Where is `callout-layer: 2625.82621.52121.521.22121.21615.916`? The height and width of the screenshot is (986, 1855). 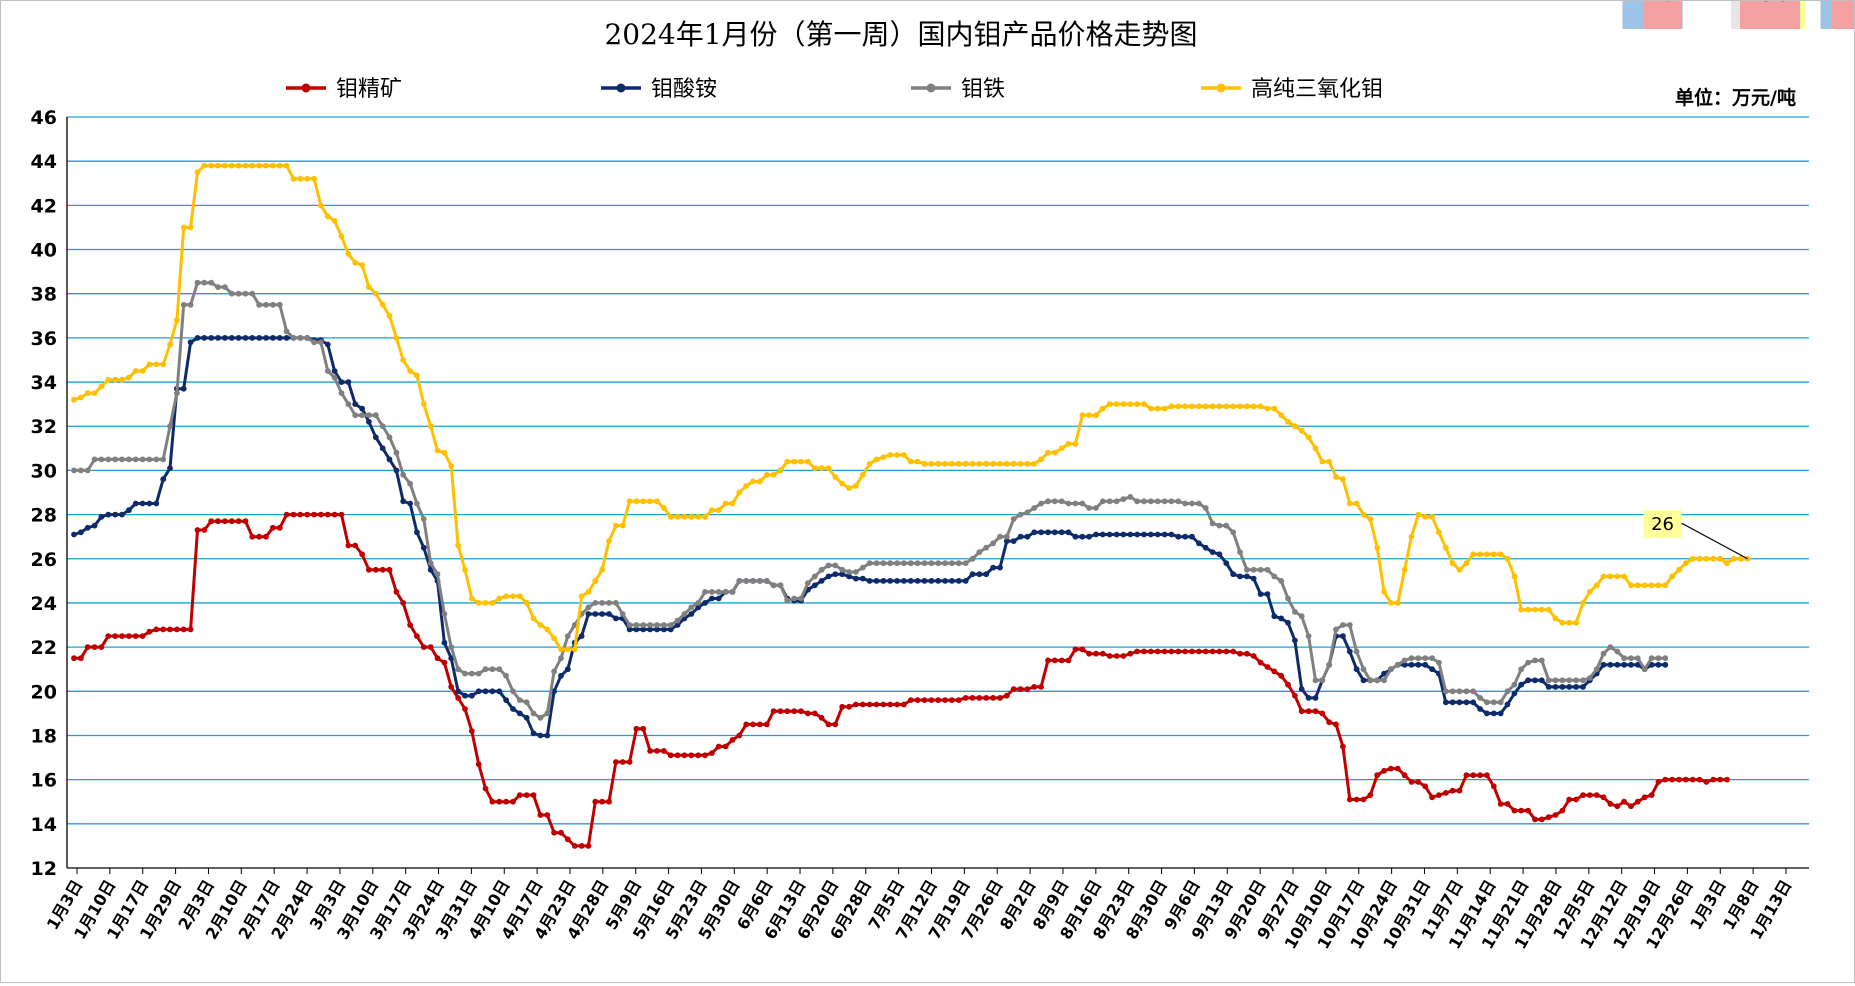
callout-layer: 2625.82621.52121.521.22121.21615.916 is located at coordinates (1738, 280).